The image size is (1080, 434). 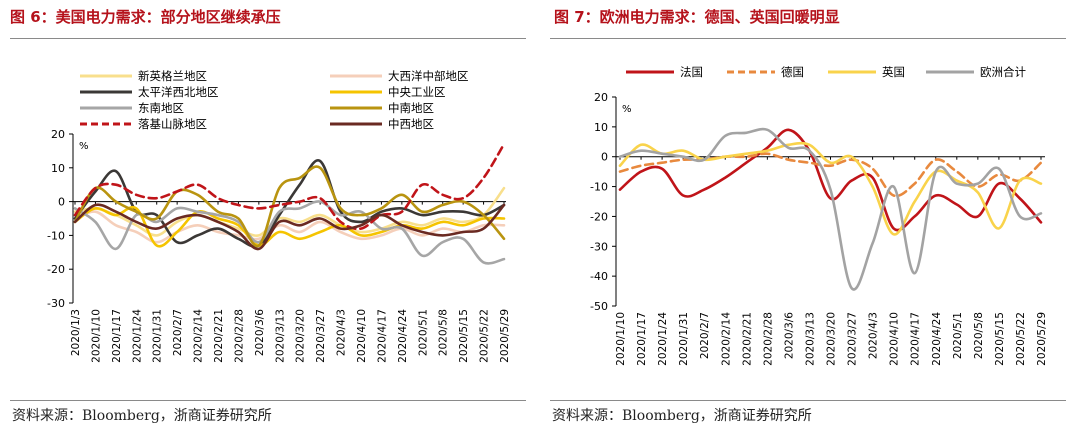 I want to click on legend-label: 英国, so click(x=893, y=72).